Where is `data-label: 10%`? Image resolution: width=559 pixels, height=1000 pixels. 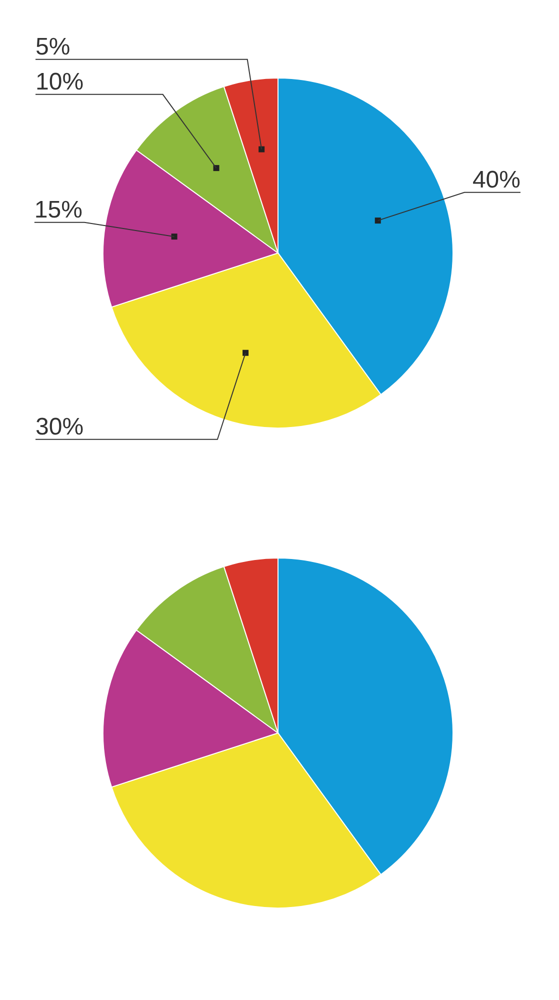 data-label: 10% is located at coordinates (60, 82).